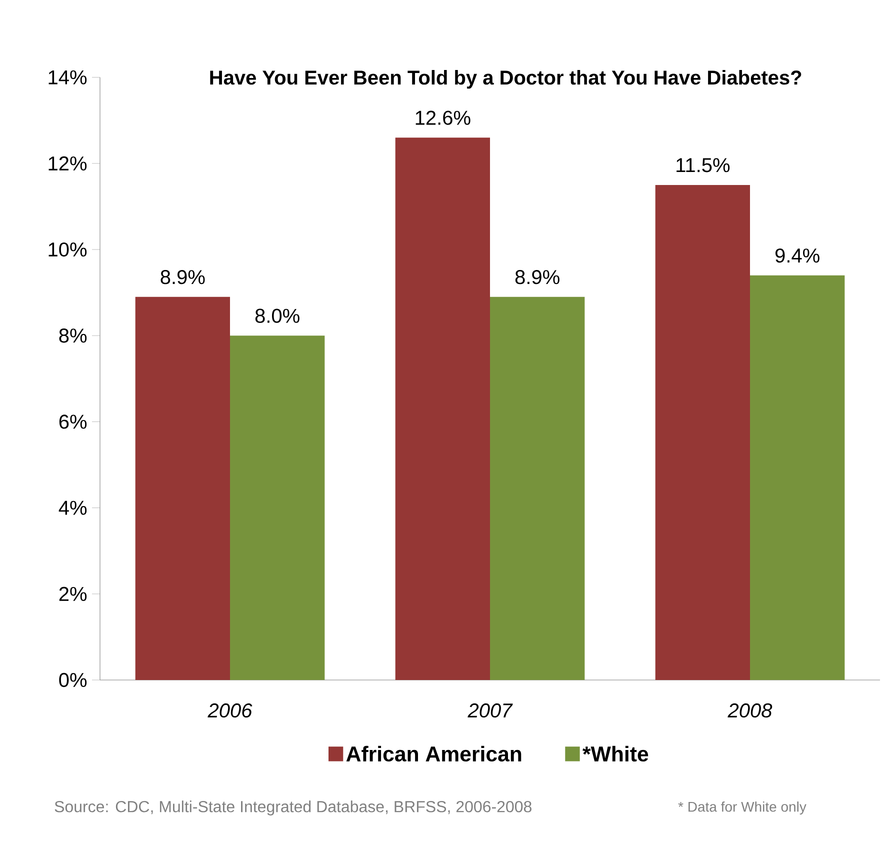 The width and height of the screenshot is (892, 844). Describe the element at coordinates (742, 808) in the screenshot. I see `text: * Data for White only` at that location.